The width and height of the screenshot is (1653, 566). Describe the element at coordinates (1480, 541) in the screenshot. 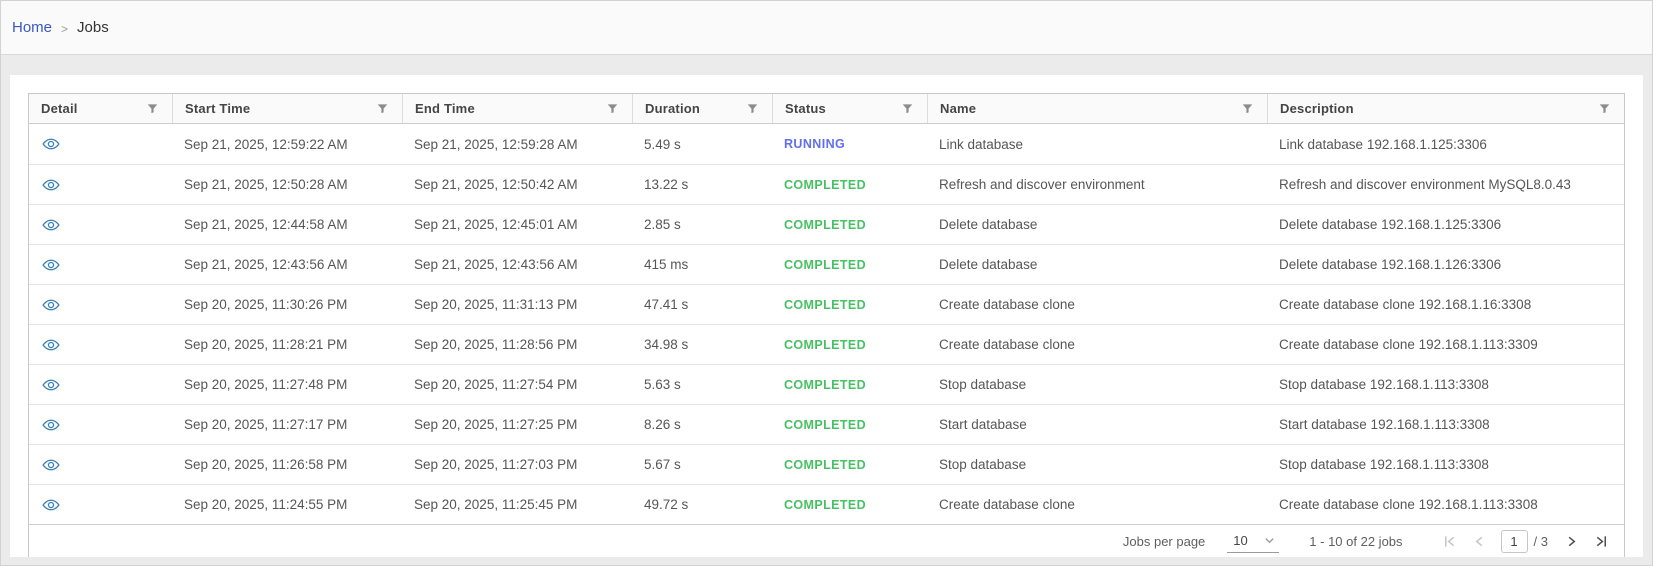

I see `previous-page-button` at that location.